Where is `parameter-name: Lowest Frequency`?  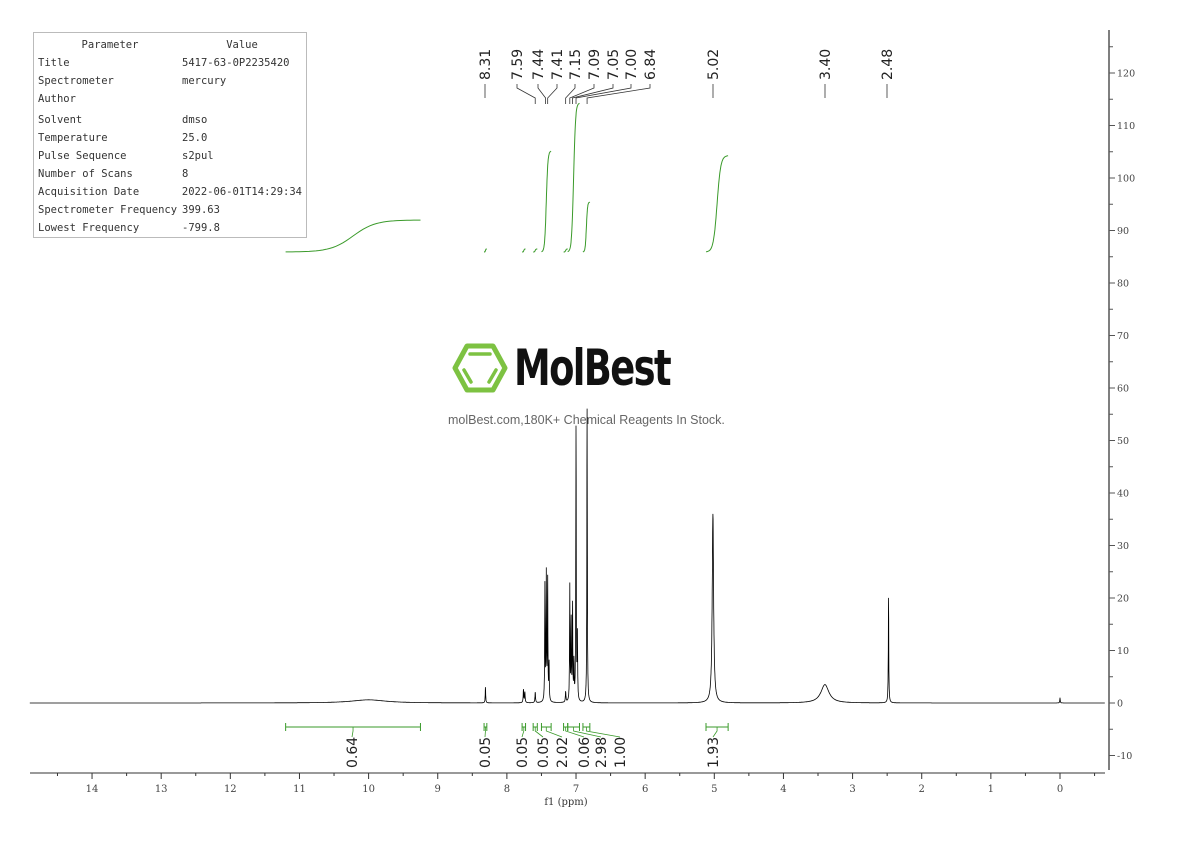 parameter-name: Lowest Frequency is located at coordinates (89, 228).